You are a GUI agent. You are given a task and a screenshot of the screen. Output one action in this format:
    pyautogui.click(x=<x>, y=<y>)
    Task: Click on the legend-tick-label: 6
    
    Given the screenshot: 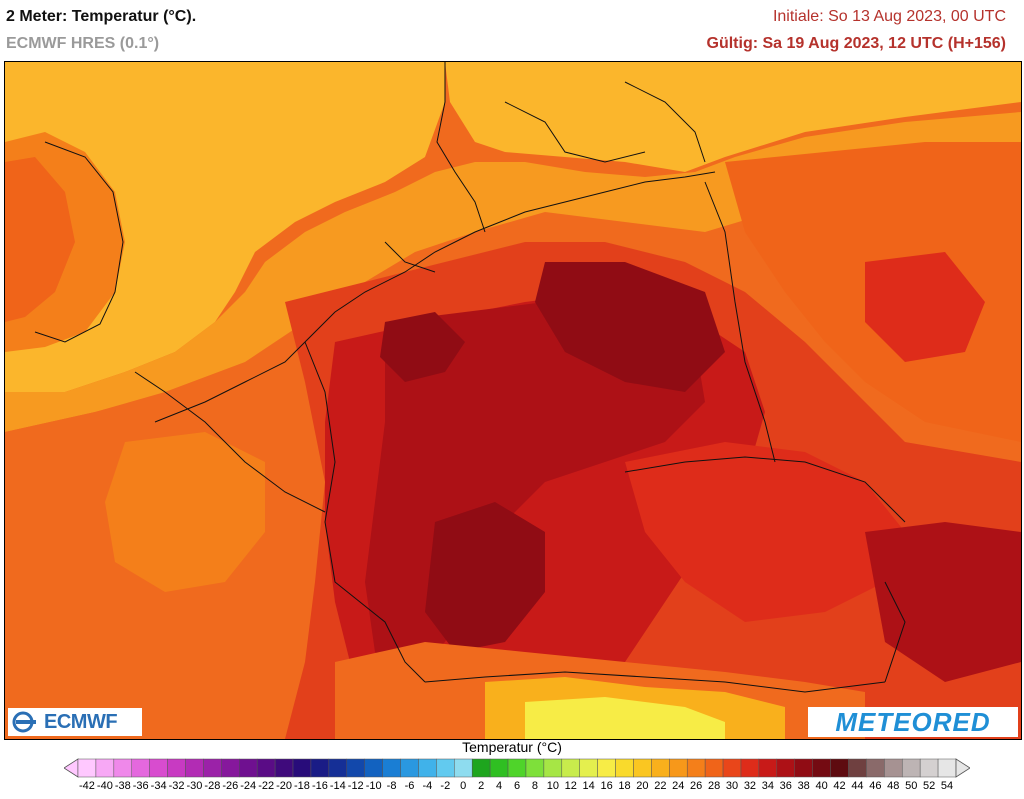 What is the action you would take?
    pyautogui.click(x=517, y=786)
    